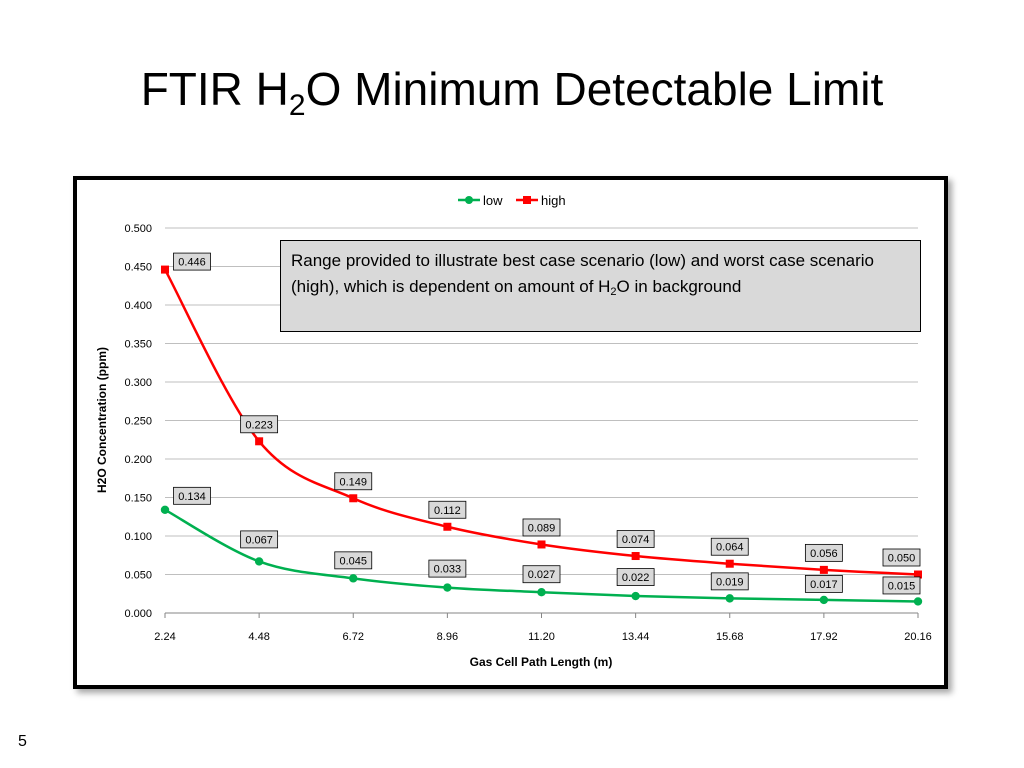  I want to click on data-label-text: 0.074, so click(636, 540).